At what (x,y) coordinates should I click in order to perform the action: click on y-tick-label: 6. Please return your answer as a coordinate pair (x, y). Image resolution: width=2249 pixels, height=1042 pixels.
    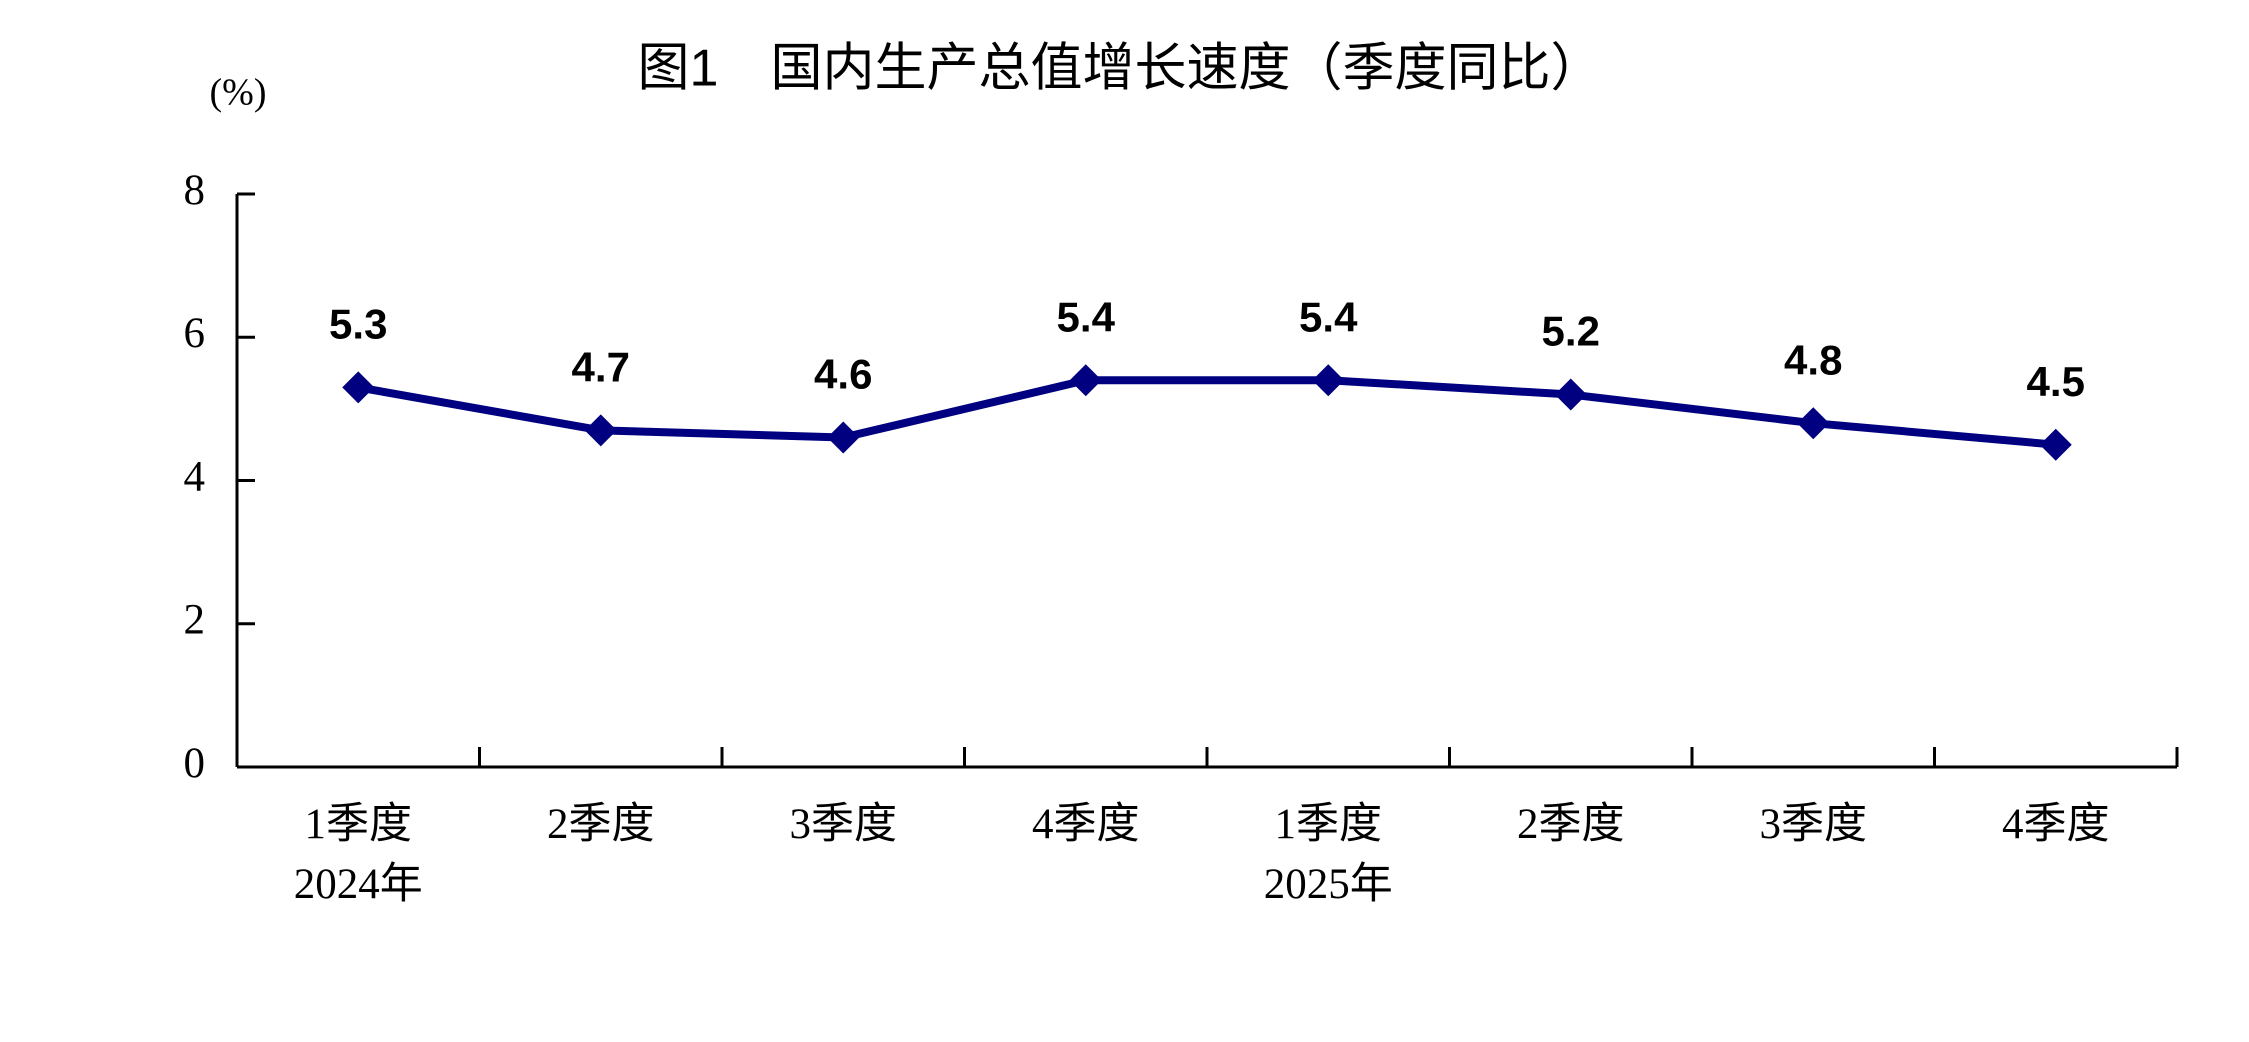
    Looking at the image, I should click on (195, 333).